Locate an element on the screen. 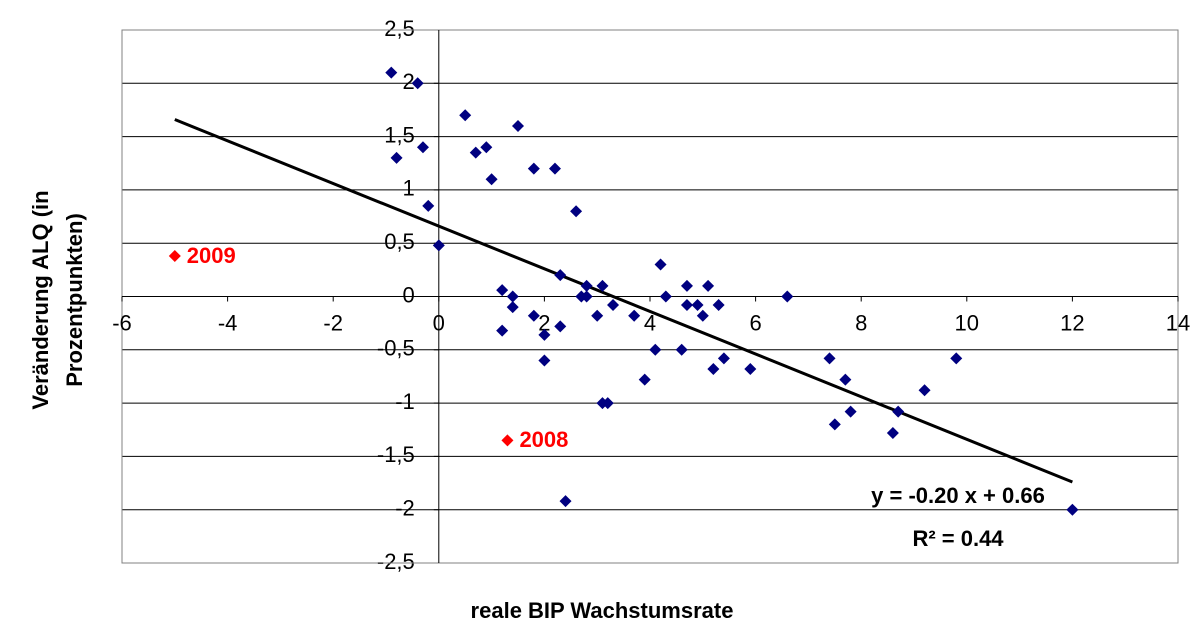  x-tick-label: 8 is located at coordinates (861, 322).